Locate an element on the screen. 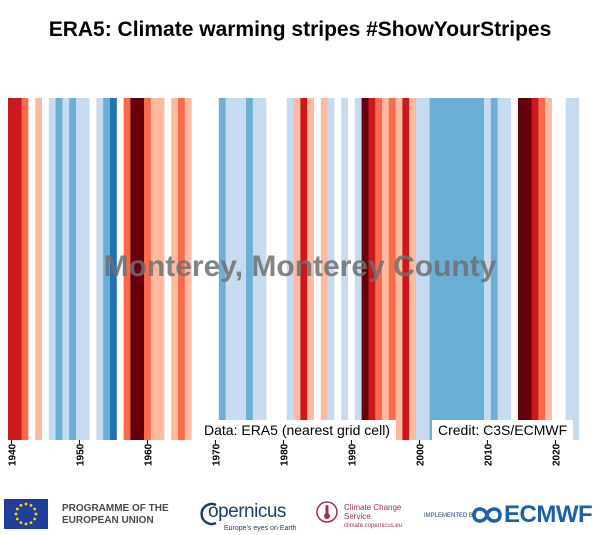  ecmwf-name: ECMWF is located at coordinates (548, 514).